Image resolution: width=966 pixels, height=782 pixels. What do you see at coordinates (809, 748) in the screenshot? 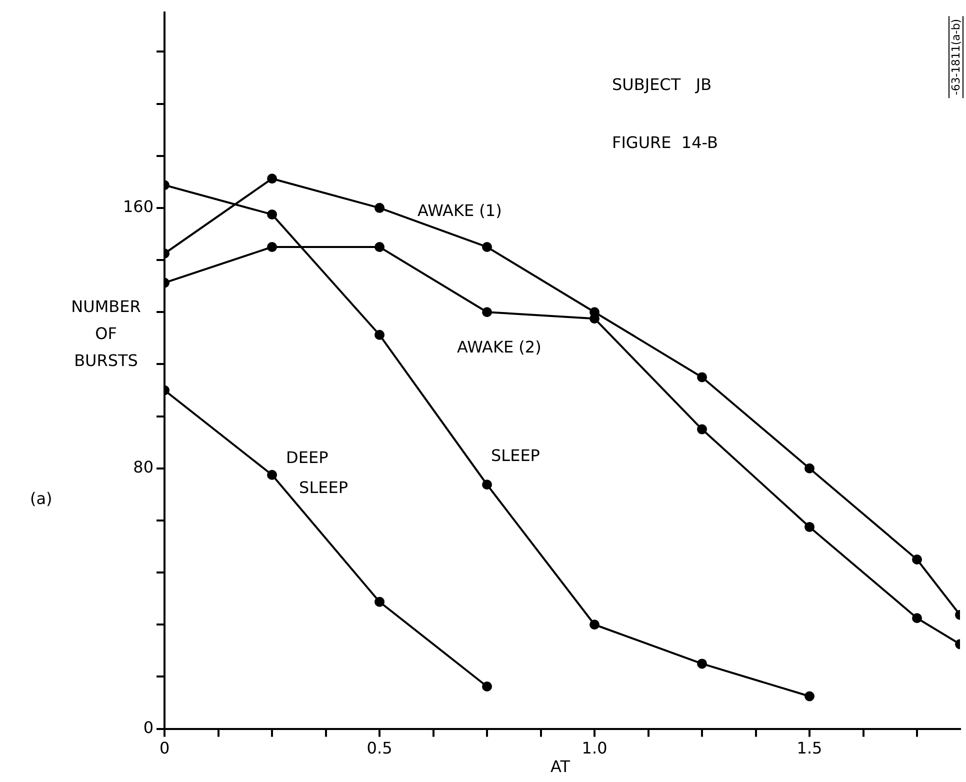
I see `x-tick-label: 1.5` at bounding box center [809, 748].